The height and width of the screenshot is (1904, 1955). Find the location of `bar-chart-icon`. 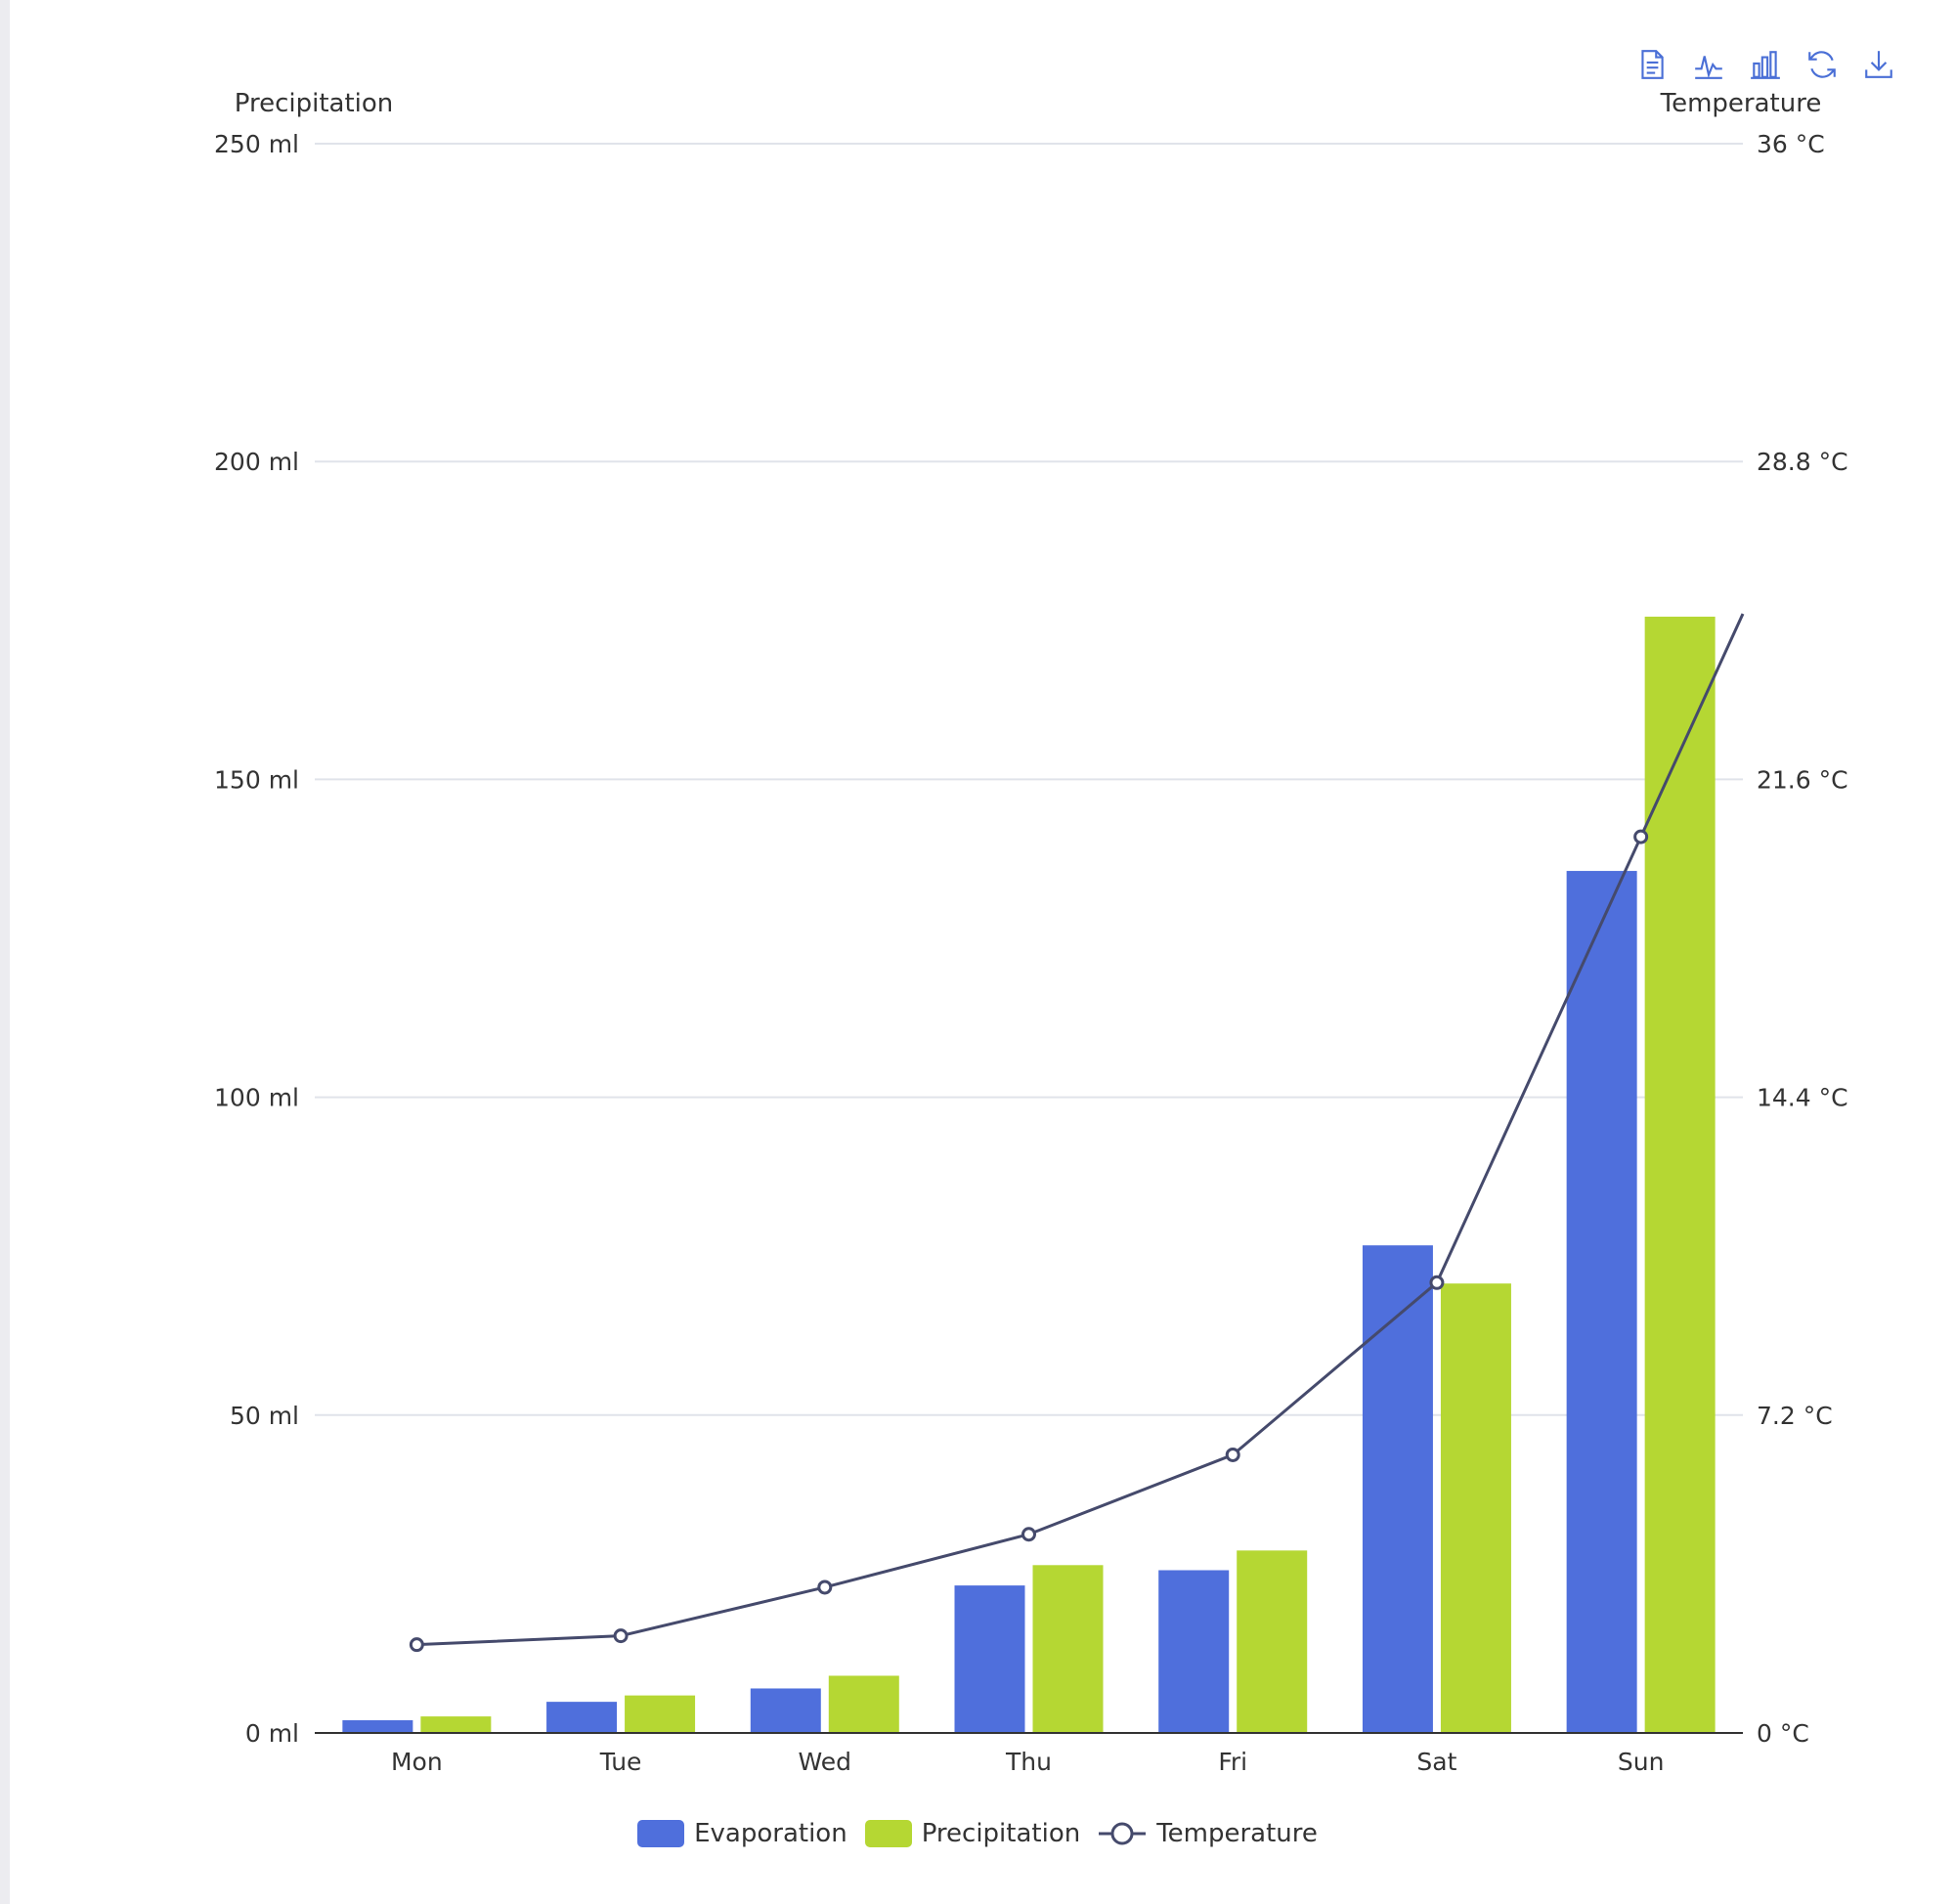

bar-chart-icon is located at coordinates (1766, 64).